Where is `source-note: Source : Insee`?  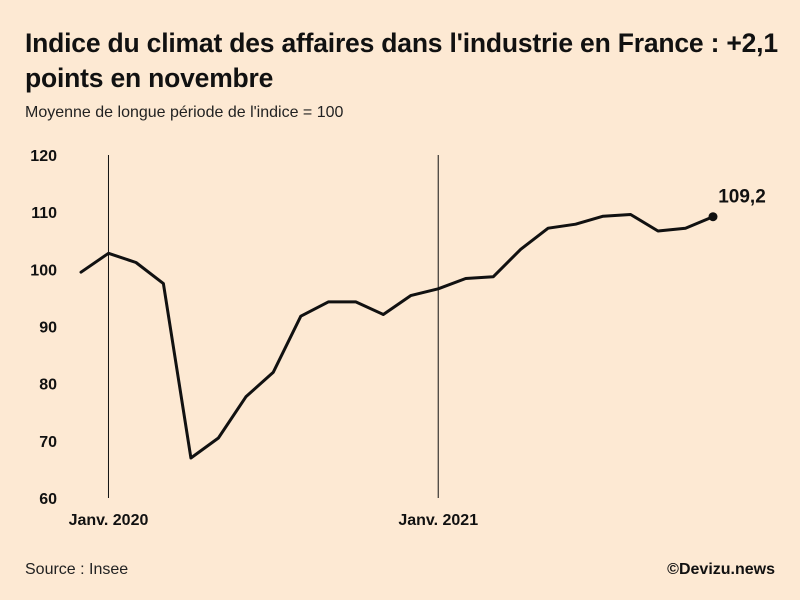 source-note: Source : Insee is located at coordinates (77, 569).